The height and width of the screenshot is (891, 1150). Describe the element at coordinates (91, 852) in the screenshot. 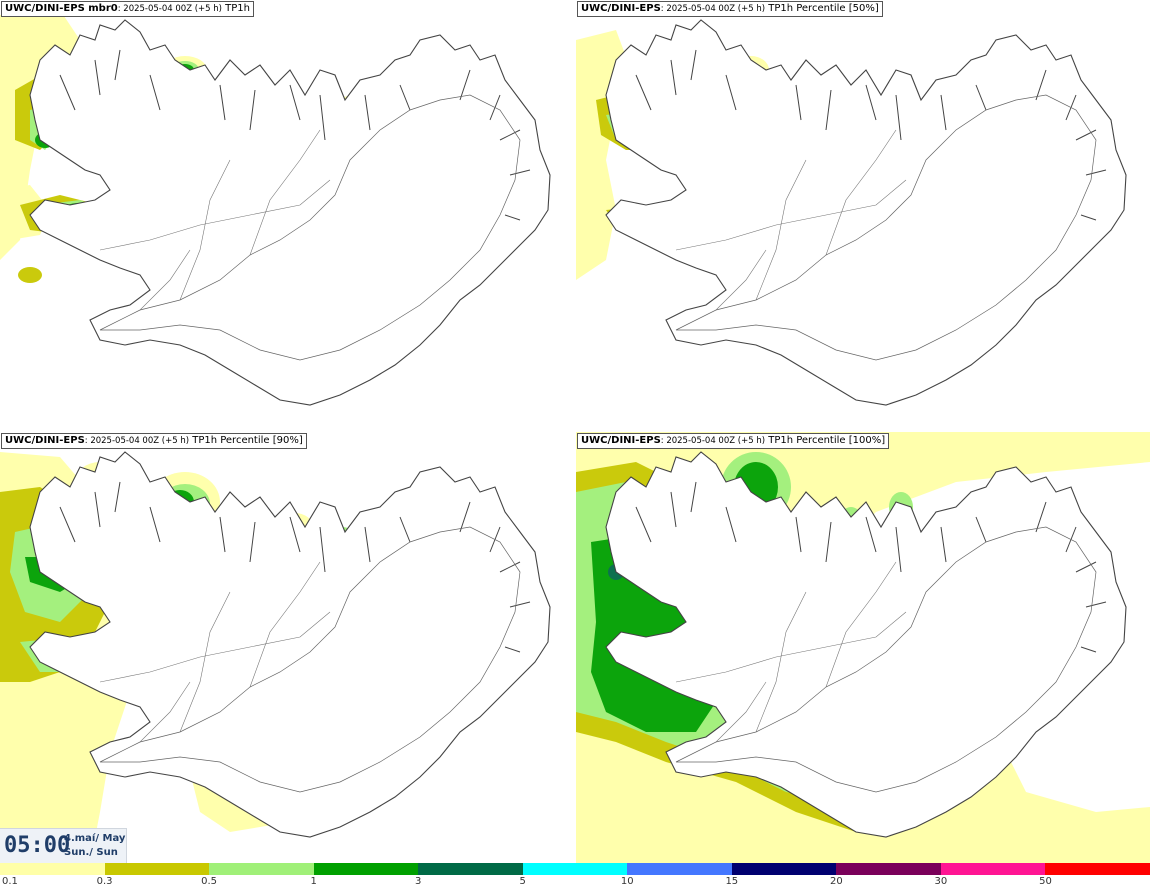

I see `valid-date-line2: Sun./ Sun` at that location.